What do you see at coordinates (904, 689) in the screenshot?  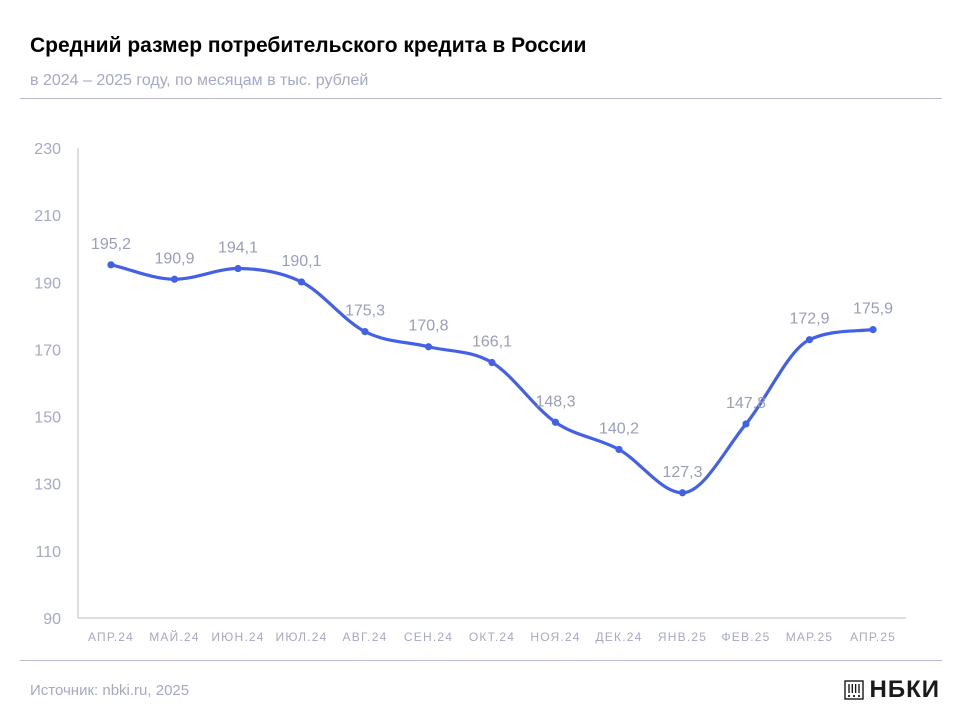 I see `logo-text: НБКИ` at bounding box center [904, 689].